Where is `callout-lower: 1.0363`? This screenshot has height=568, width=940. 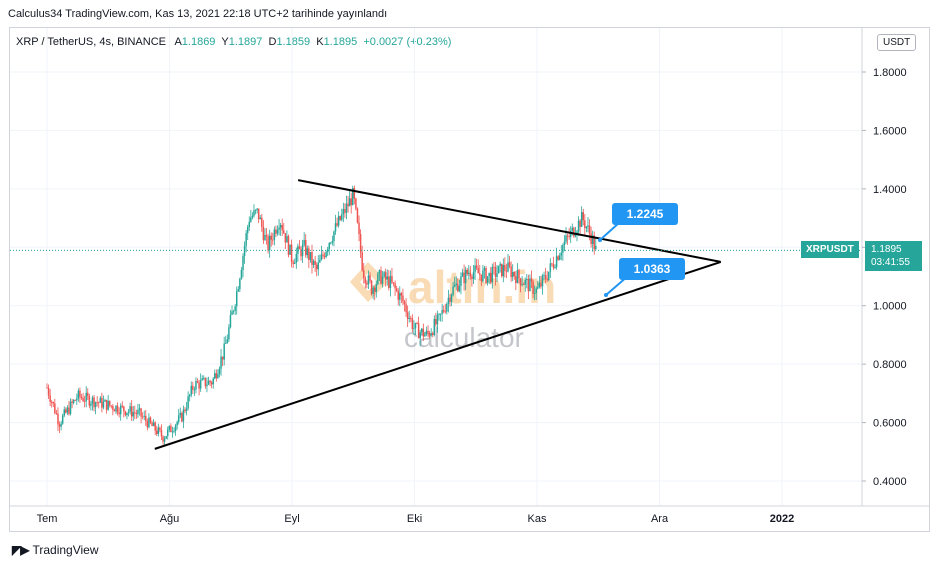
callout-lower: 1.0363 is located at coordinates (652, 269).